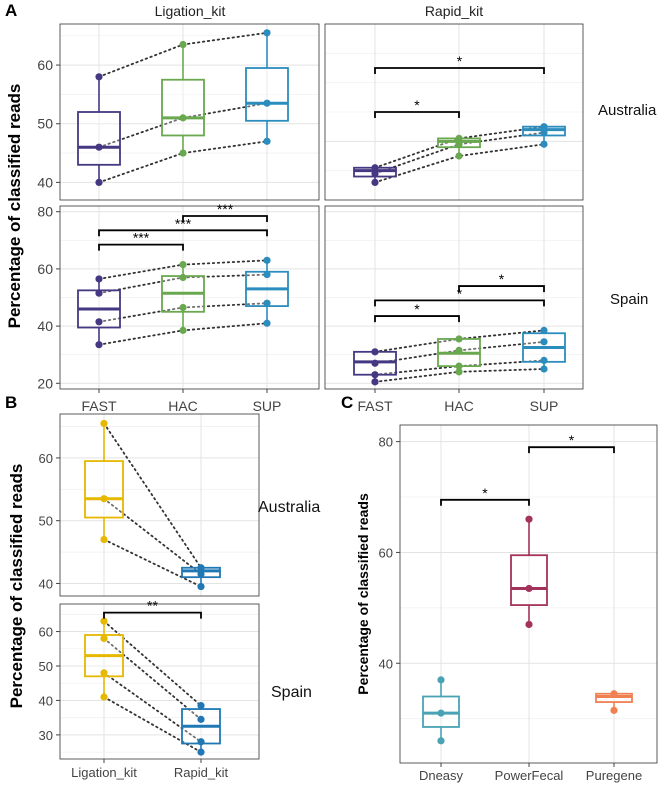  I want to click on y-axis-title-A: Percentage of classified reads, so click(14, 206).